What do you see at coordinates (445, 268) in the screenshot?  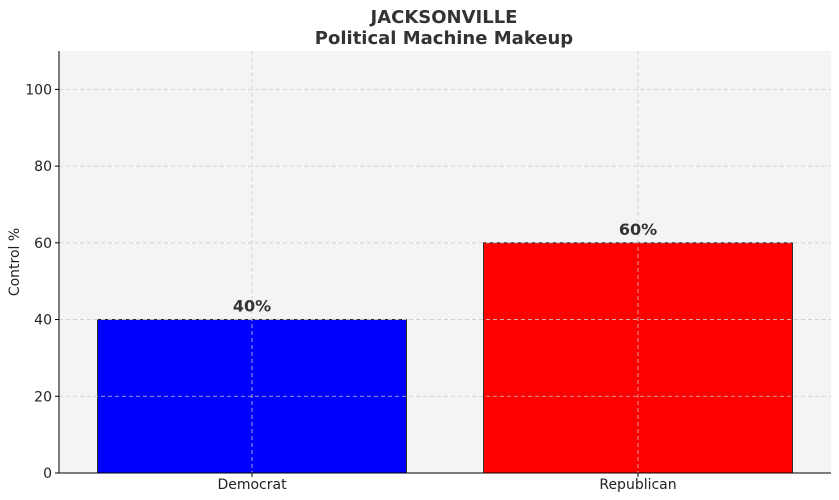 I see `data-labels: 40% 60%` at bounding box center [445, 268].